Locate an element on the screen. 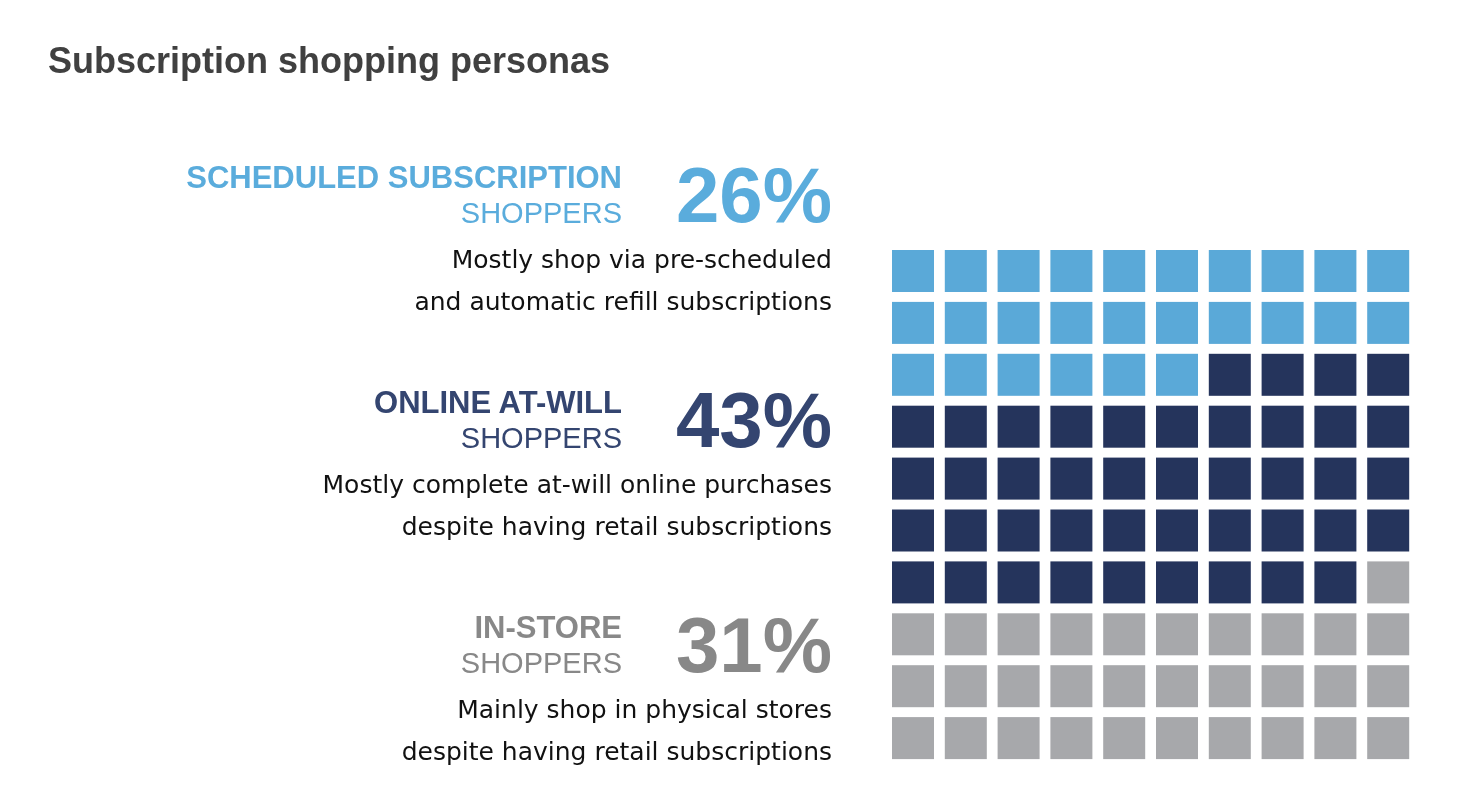 The image size is (1474, 810). text: Mostly shop via pre-scheduled and automatic refill subscriptions is located at coordinates (623, 280).